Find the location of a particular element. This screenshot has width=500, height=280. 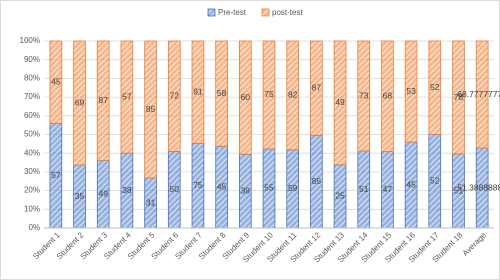

data-label: 69 is located at coordinates (80, 102).